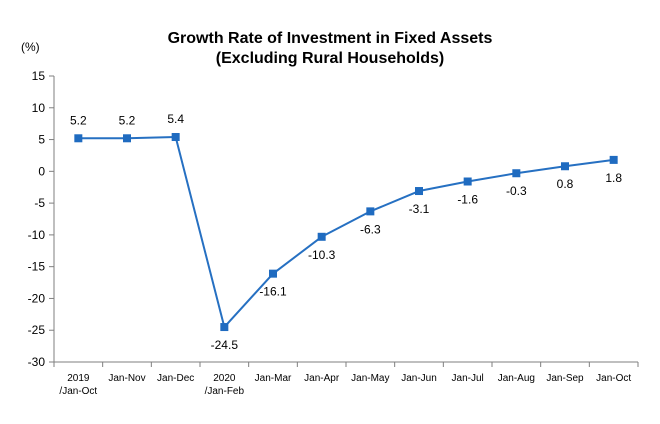 The image size is (660, 424). I want to click on x-tick-label: Jan-Nov, so click(126, 378).